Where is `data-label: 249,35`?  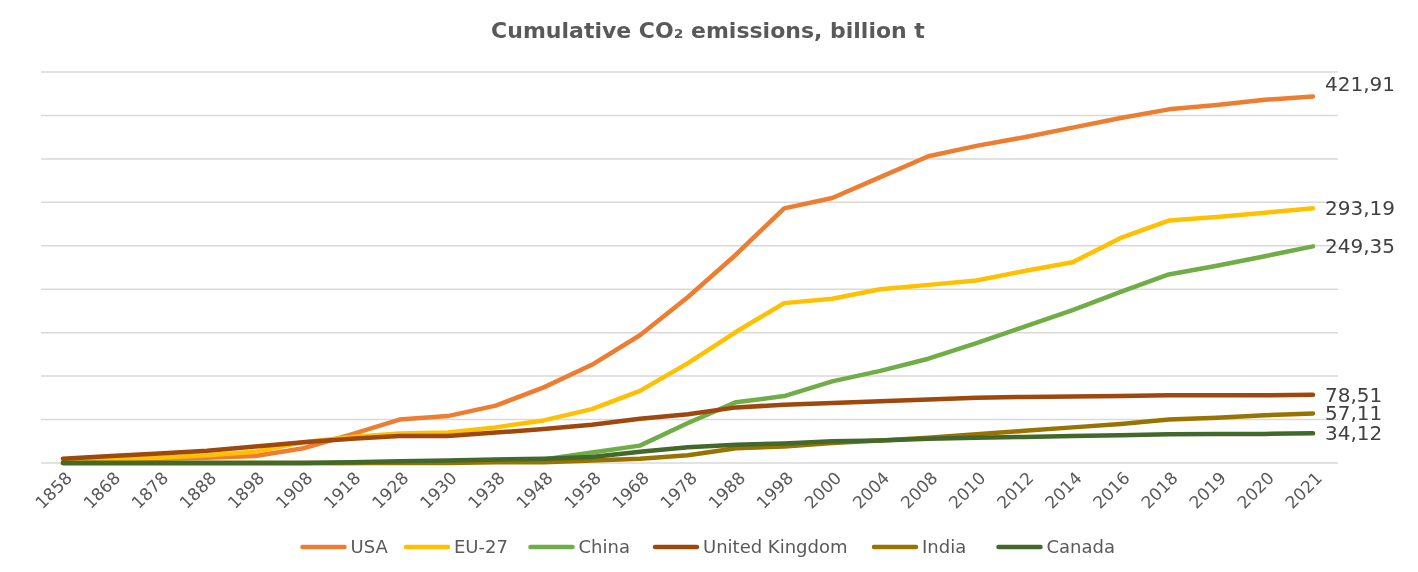 data-label: 249,35 is located at coordinates (1360, 246).